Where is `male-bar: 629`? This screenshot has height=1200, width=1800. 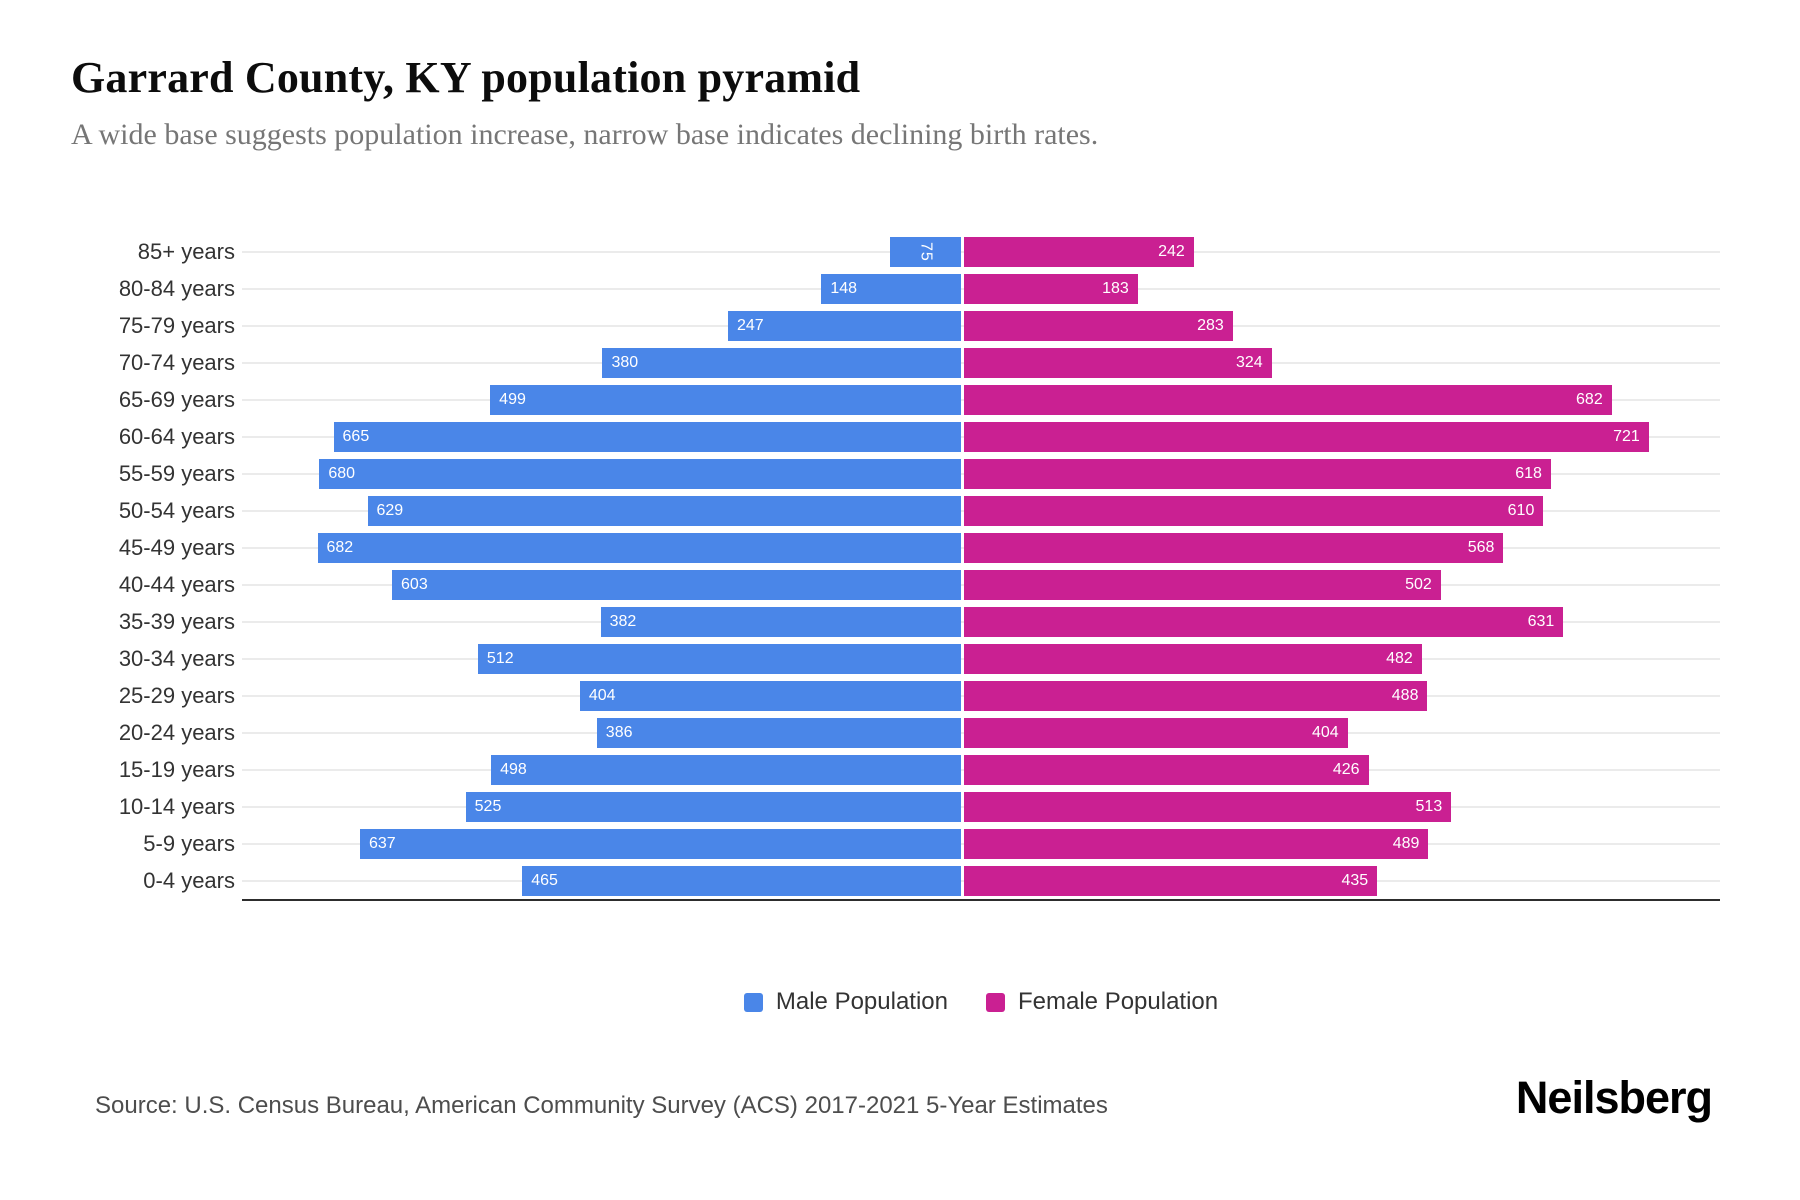 male-bar: 629 is located at coordinates (664, 510).